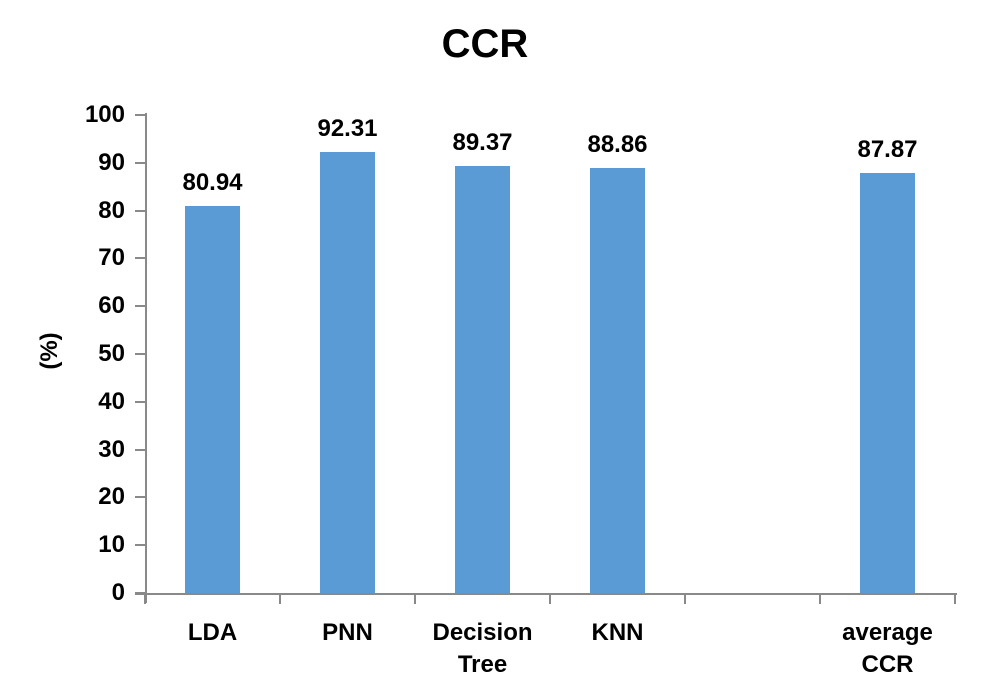 This screenshot has height=673, width=984. I want to click on y-tick-label: 60, so click(111, 306).